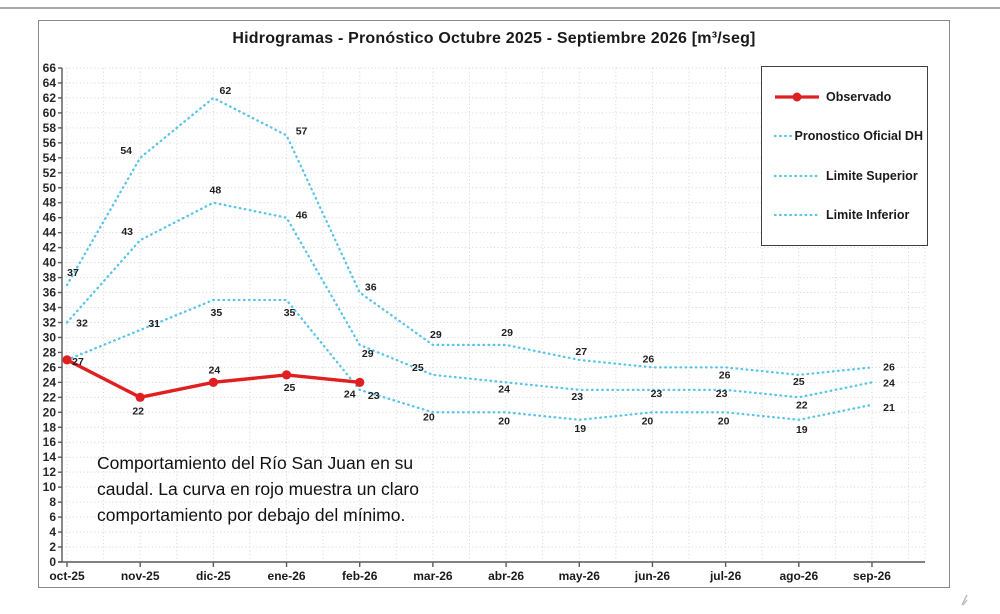 The width and height of the screenshot is (1000, 614). What do you see at coordinates (52, 502) in the screenshot?
I see `svg-text: 8` at bounding box center [52, 502].